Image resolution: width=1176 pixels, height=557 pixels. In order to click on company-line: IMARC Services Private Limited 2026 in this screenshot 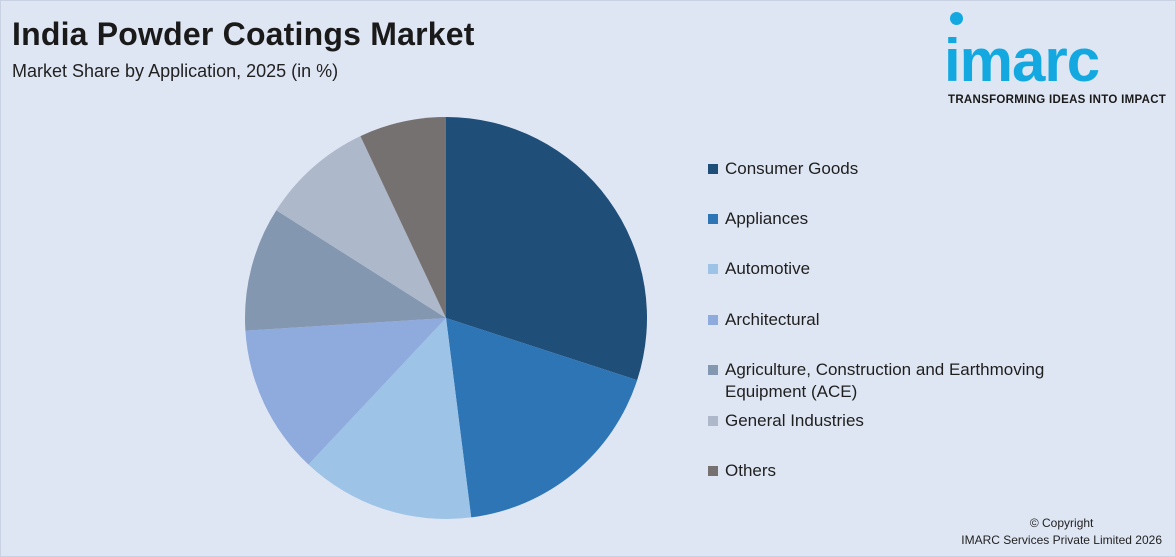, I will do `click(1061, 540)`.